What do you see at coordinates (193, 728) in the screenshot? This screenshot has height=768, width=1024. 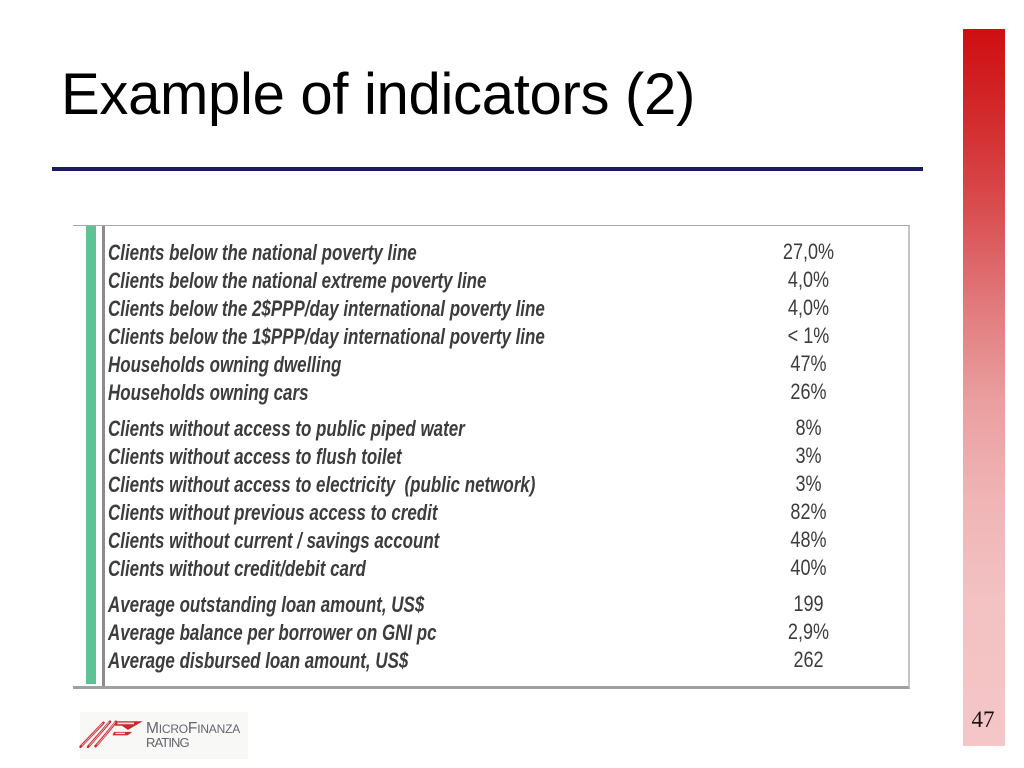 I see `svg-text: MICROFINANZA` at bounding box center [193, 728].